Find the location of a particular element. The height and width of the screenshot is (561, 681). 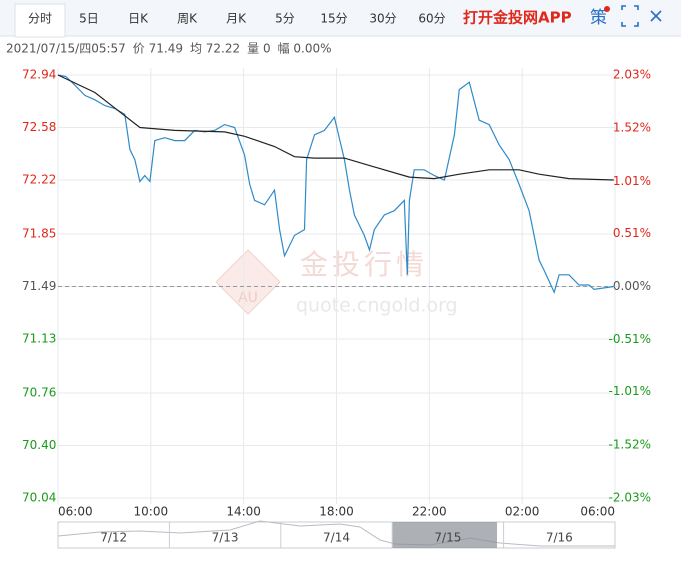

y-tick-label: 71.13 is located at coordinates (39, 339).